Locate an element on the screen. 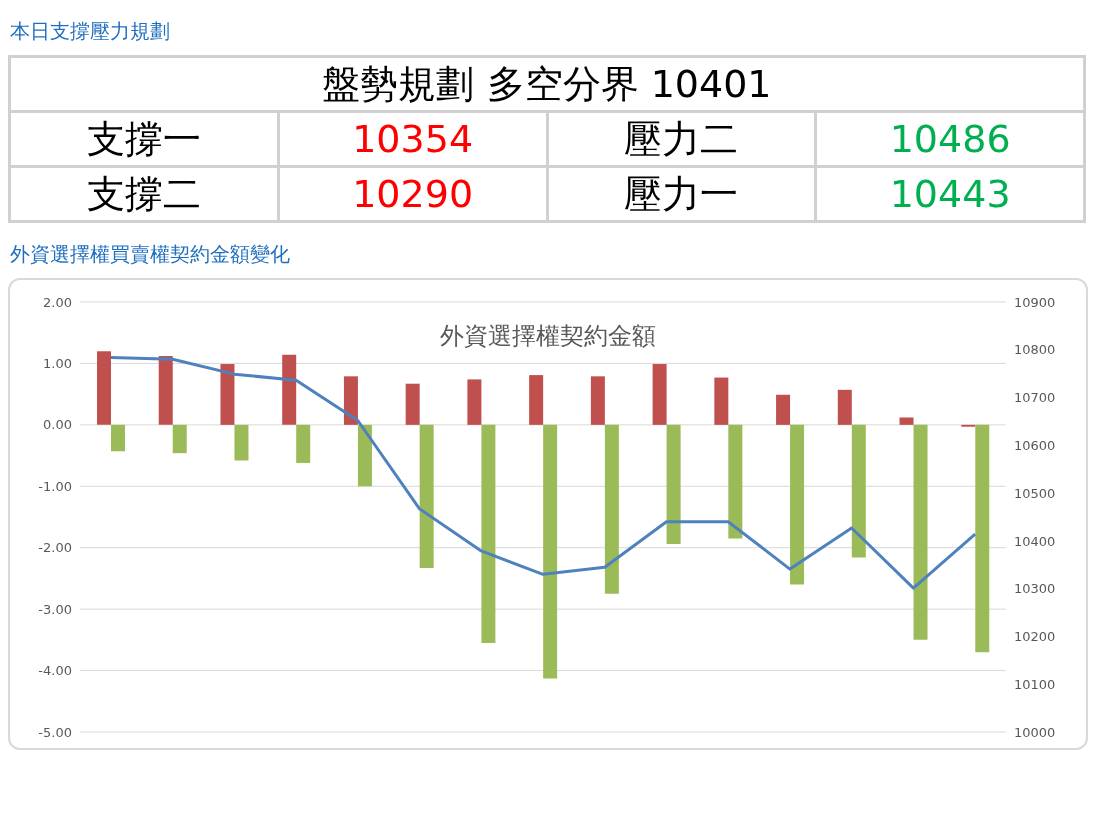  text: 支撐一 is located at coordinates (144, 139).